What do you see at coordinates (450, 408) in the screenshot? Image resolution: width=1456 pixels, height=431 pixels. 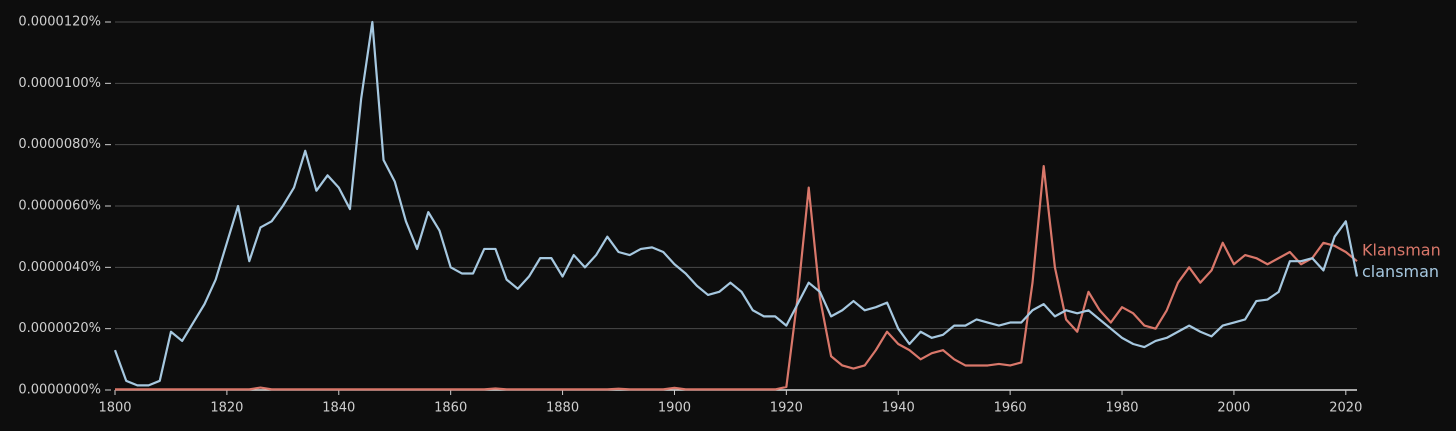 I see `x-tick-label: 1860` at bounding box center [450, 408].